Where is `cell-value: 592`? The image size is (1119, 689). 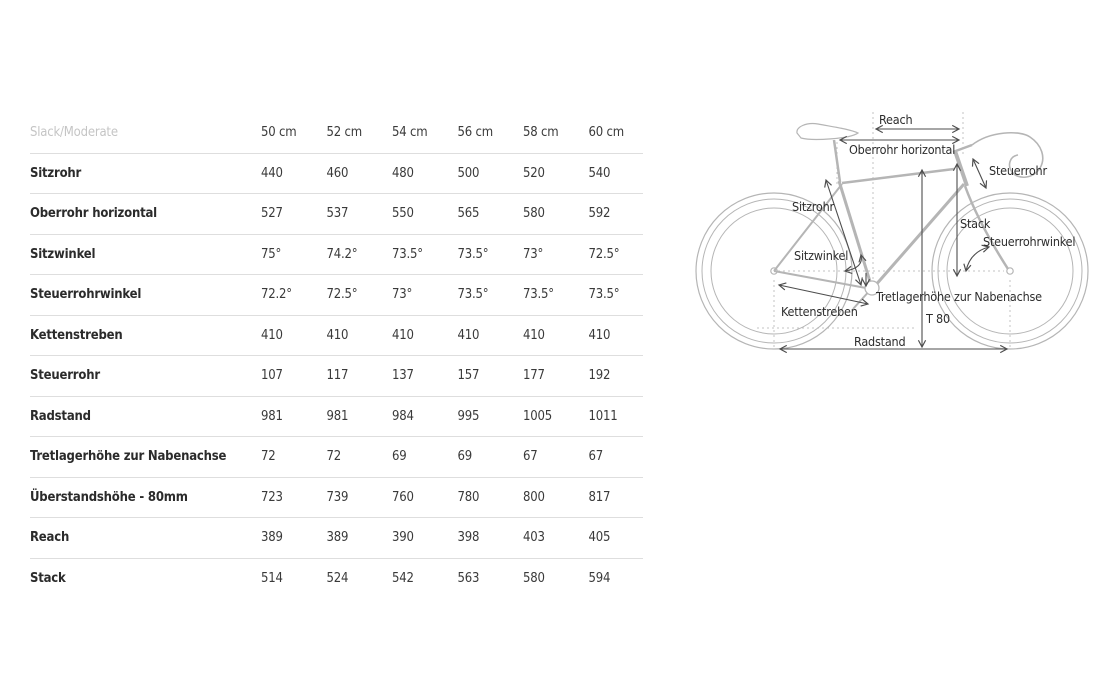
cell-value: 592 is located at coordinates (599, 214).